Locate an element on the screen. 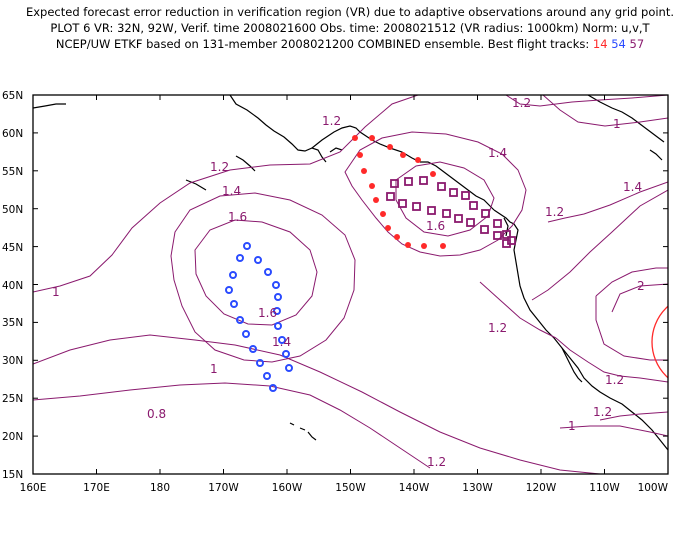 The width and height of the screenshot is (700, 540). contour-1-se is located at coordinates (633, 416).